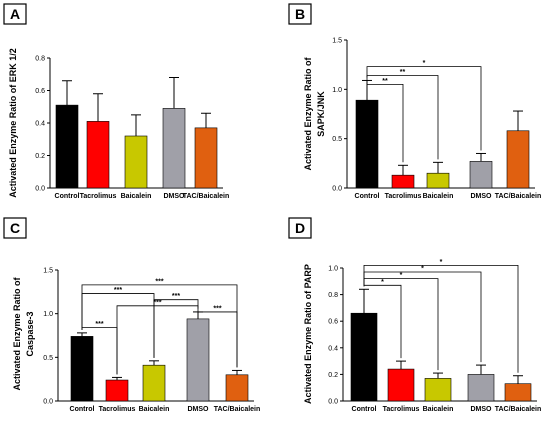 The width and height of the screenshot is (550, 431). I want to click on panel-label: B, so click(300, 14).